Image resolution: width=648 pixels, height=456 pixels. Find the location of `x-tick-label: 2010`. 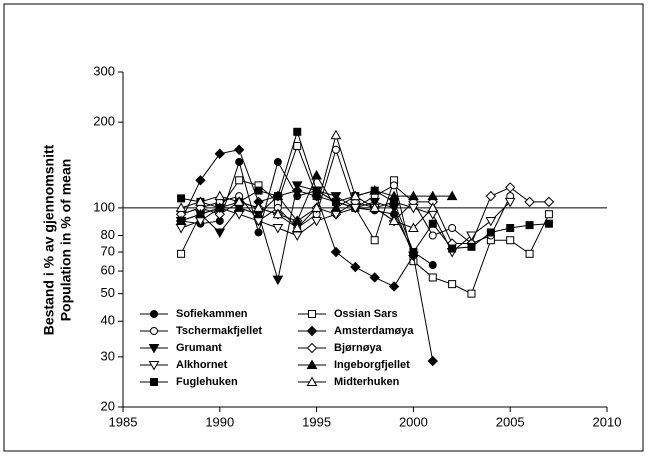

x-tick-label: 2010 is located at coordinates (607, 421).